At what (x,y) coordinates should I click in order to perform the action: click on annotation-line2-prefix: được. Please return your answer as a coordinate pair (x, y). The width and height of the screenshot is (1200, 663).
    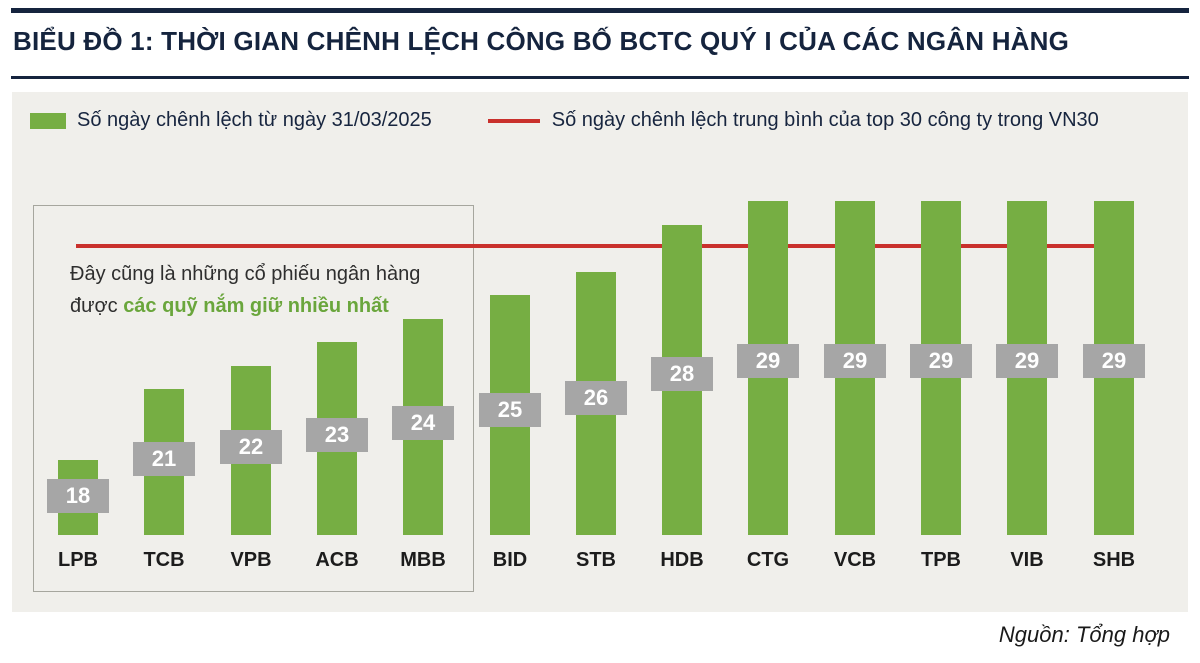
    Looking at the image, I should click on (97, 306).